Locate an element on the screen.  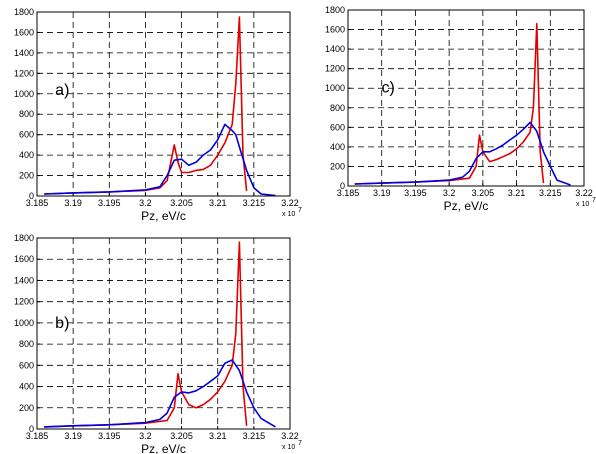
panel-label: c) is located at coordinates (387, 88).